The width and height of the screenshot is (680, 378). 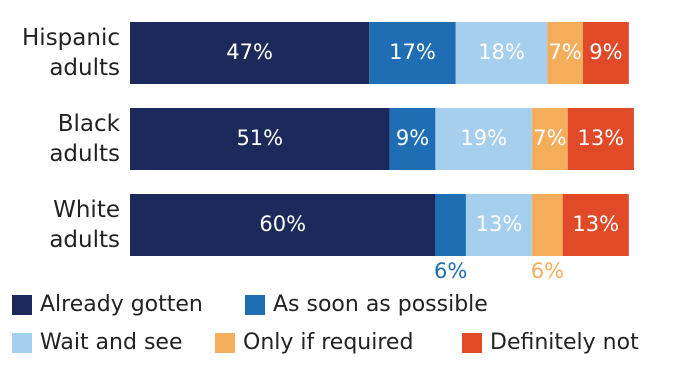 What do you see at coordinates (71, 53) in the screenshot?
I see `category-label: Hispanic adults` at bounding box center [71, 53].